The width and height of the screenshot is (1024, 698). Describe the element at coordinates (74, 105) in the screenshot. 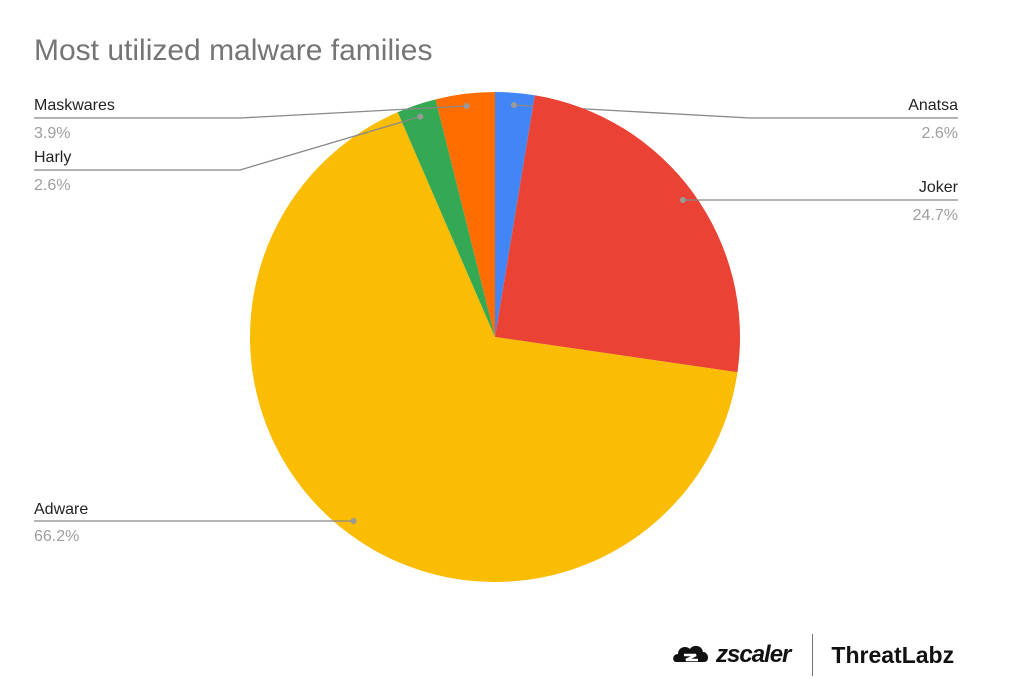

I see `slice-label-maskwares: Maskwares` at that location.